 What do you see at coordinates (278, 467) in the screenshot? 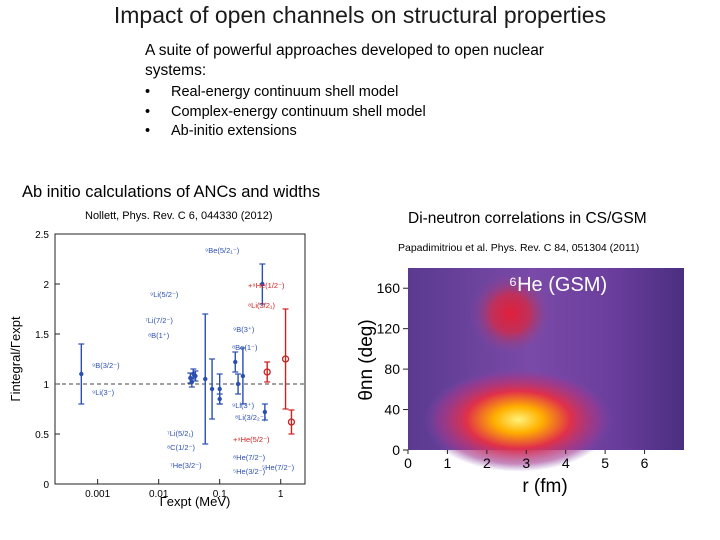
I see `point-annotation: ⁵He(7/2⁻)` at bounding box center [278, 467].